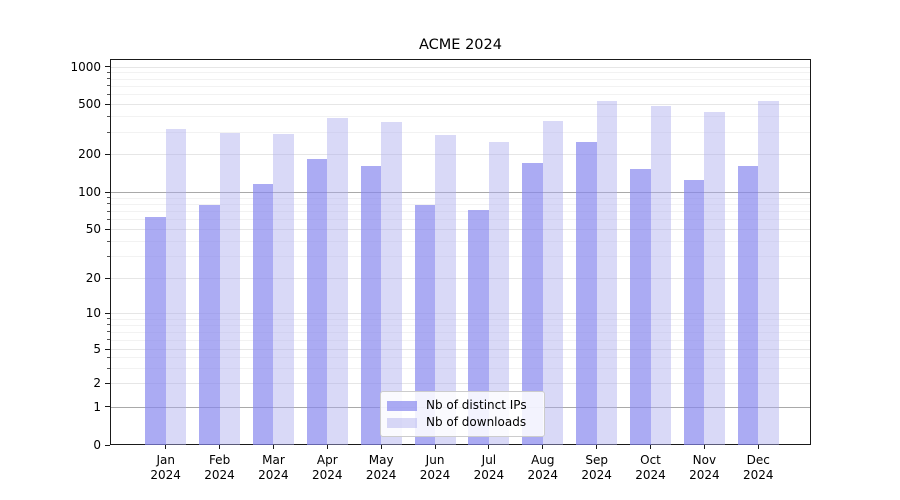 The height and width of the screenshot is (500, 900). Describe the element at coordinates (93, 313) in the screenshot. I see `y-tick-label-10: 10` at that location.